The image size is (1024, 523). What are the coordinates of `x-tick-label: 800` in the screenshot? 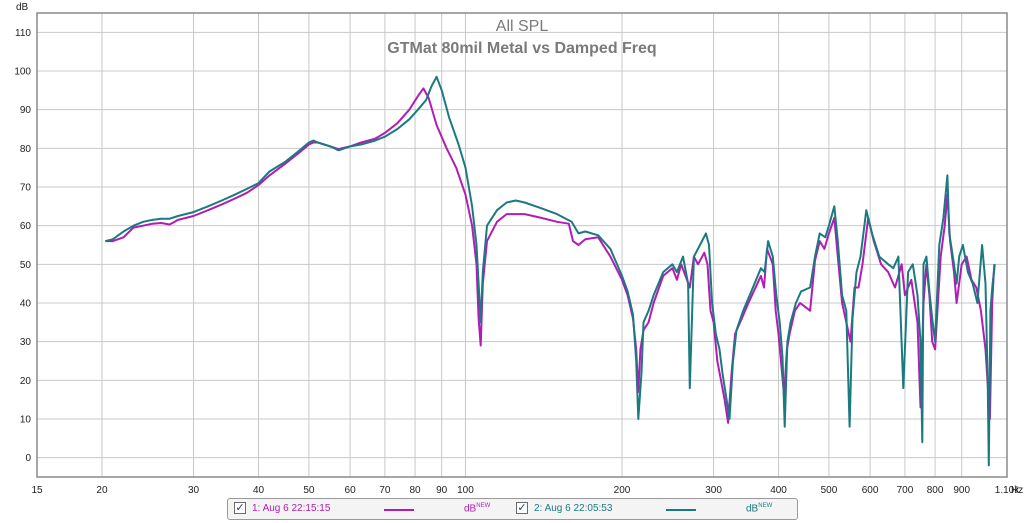 It's located at (935, 490).